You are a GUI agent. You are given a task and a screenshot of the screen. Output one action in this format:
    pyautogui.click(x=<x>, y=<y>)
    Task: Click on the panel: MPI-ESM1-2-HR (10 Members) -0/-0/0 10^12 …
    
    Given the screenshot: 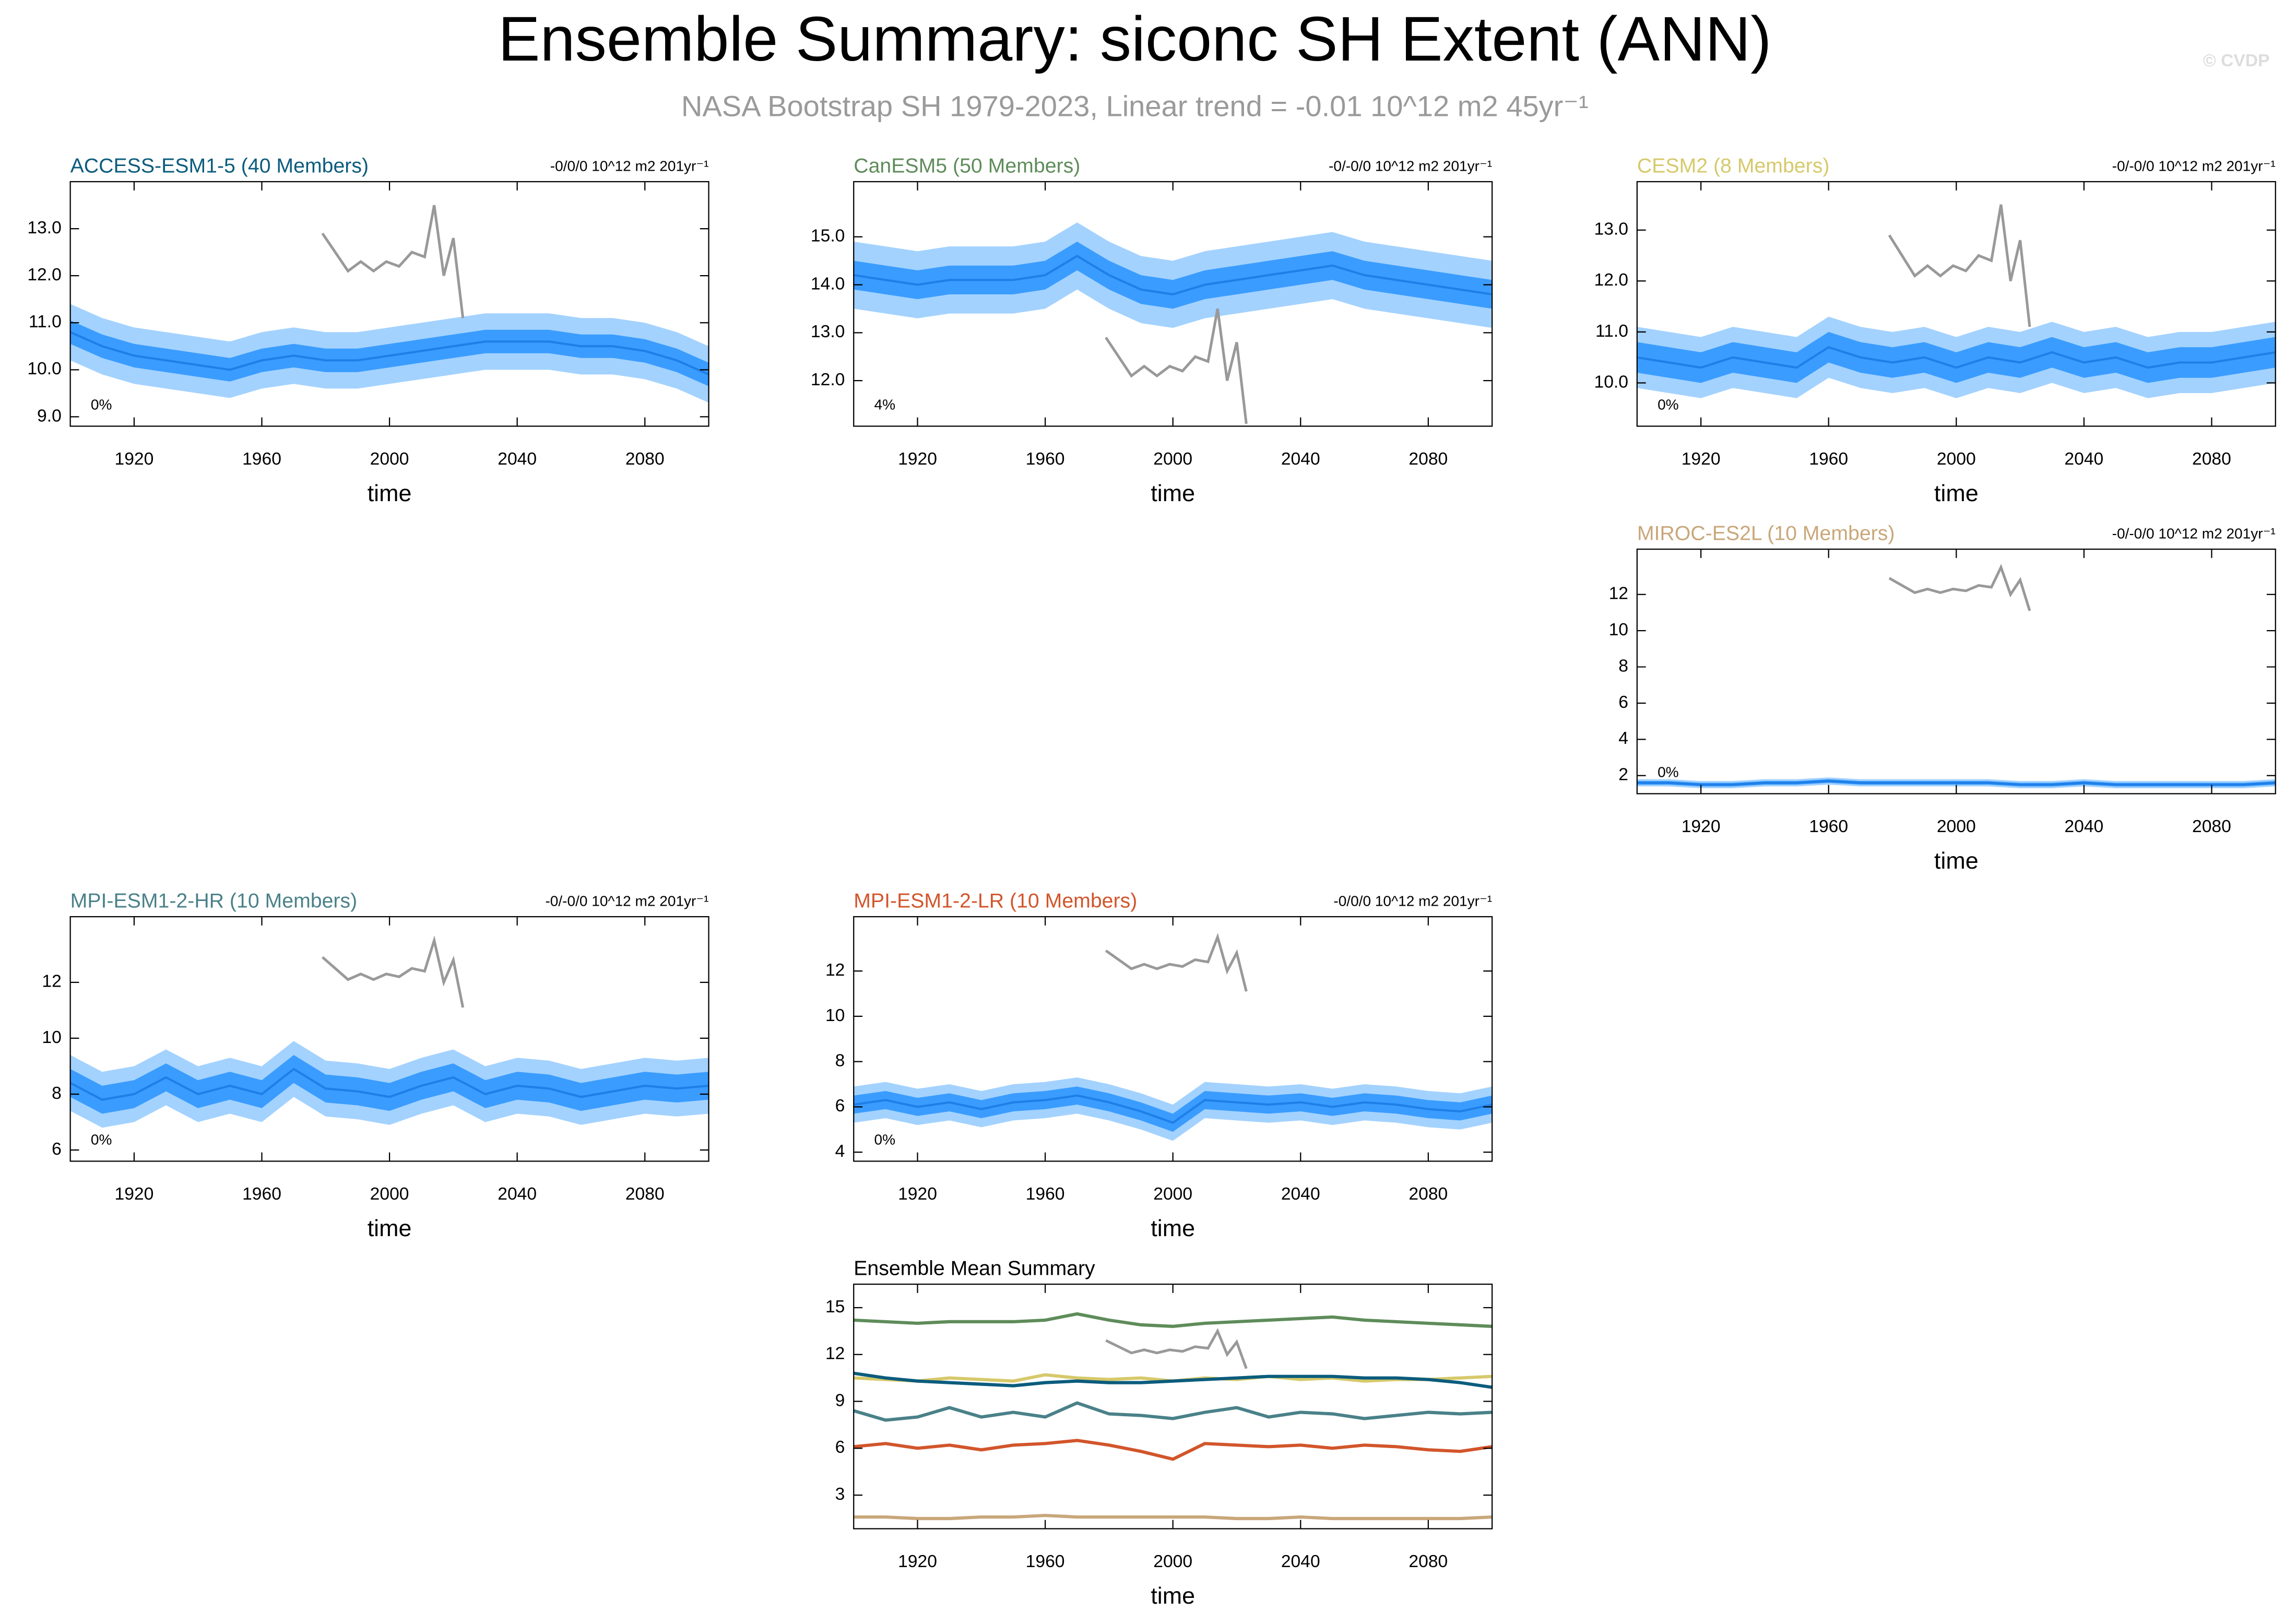 What is the action you would take?
    pyautogui.click(x=375, y=1065)
    